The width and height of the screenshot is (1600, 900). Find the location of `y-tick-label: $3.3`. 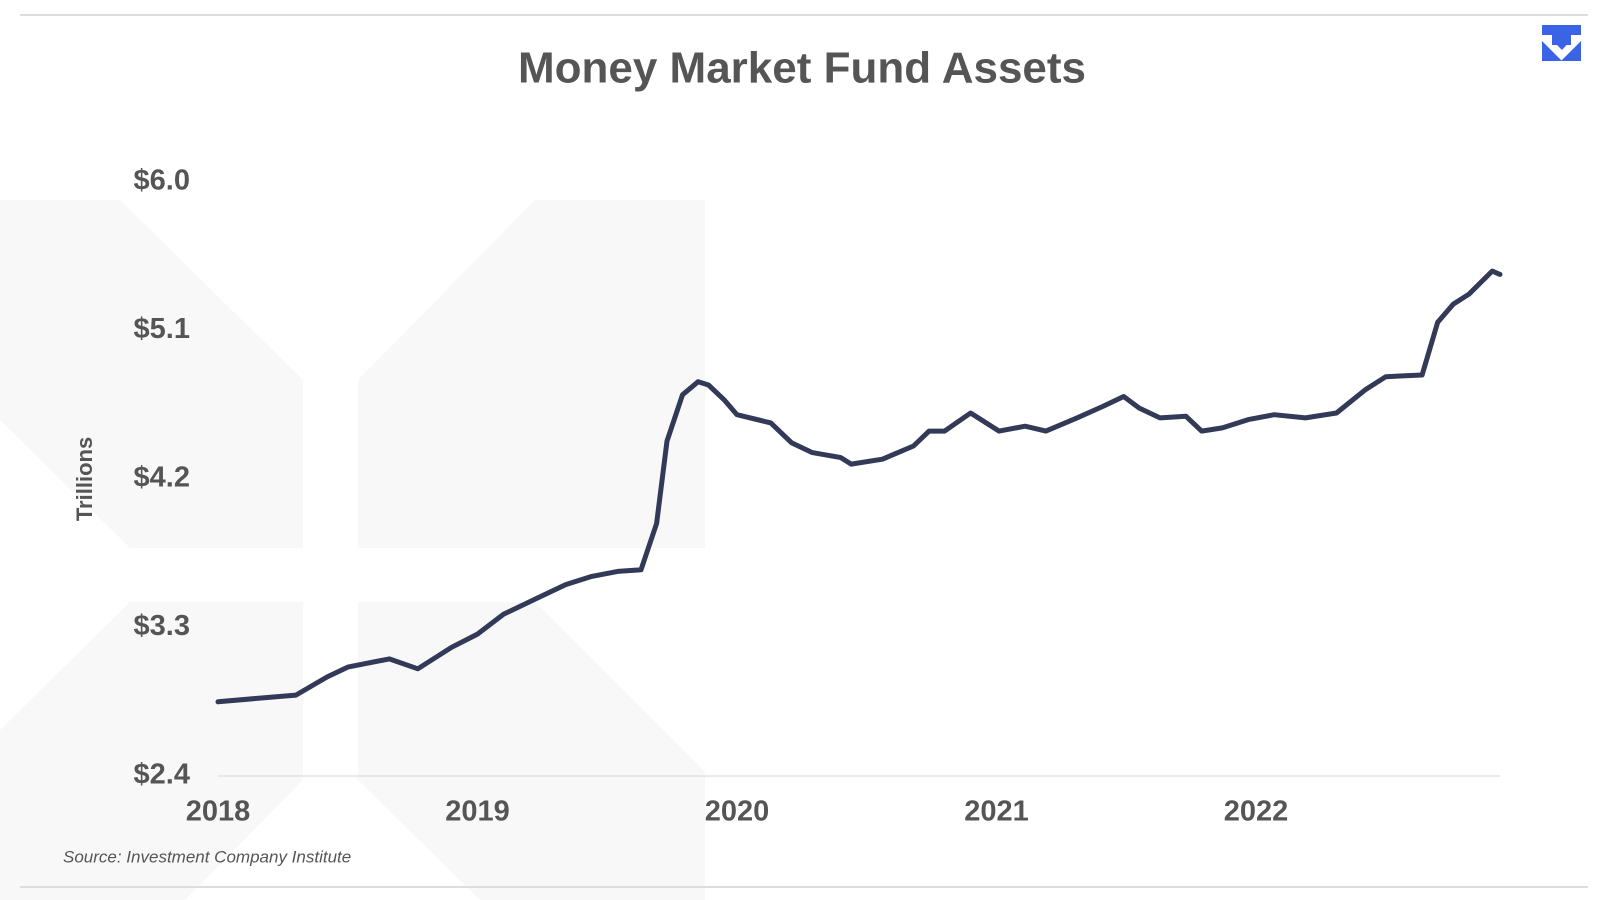

y-tick-label: $3.3 is located at coordinates (162, 626).